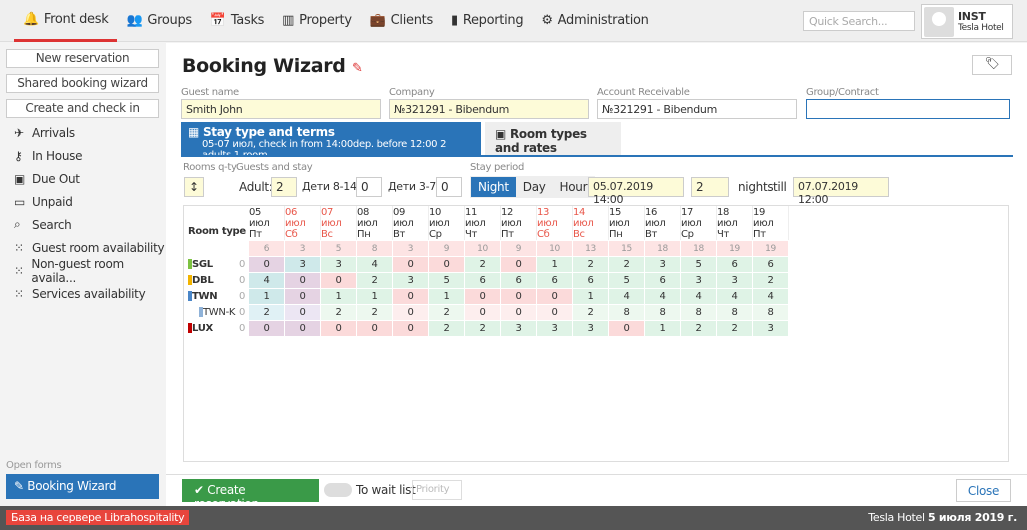 This screenshot has width=1027, height=530. What do you see at coordinates (573, 187) in the screenshot?
I see `period-hour: Hour` at bounding box center [573, 187].